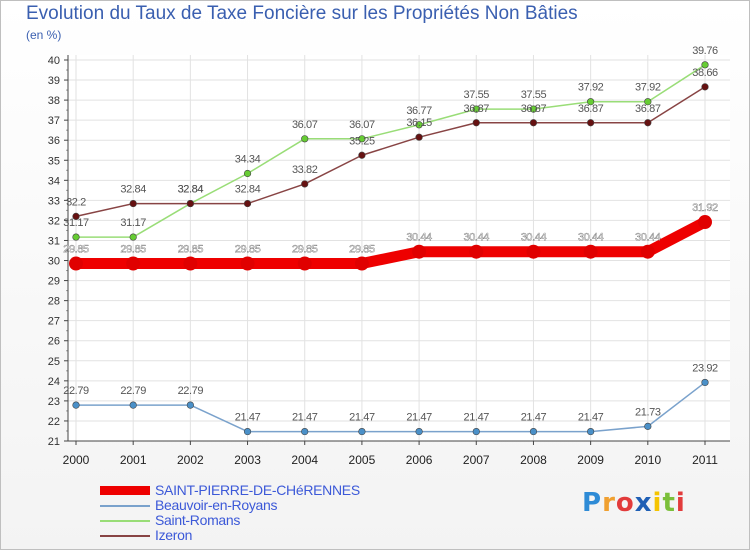 The width and height of the screenshot is (750, 550). Describe the element at coordinates (133, 223) in the screenshot. I see `data-label: 31.17` at that location.